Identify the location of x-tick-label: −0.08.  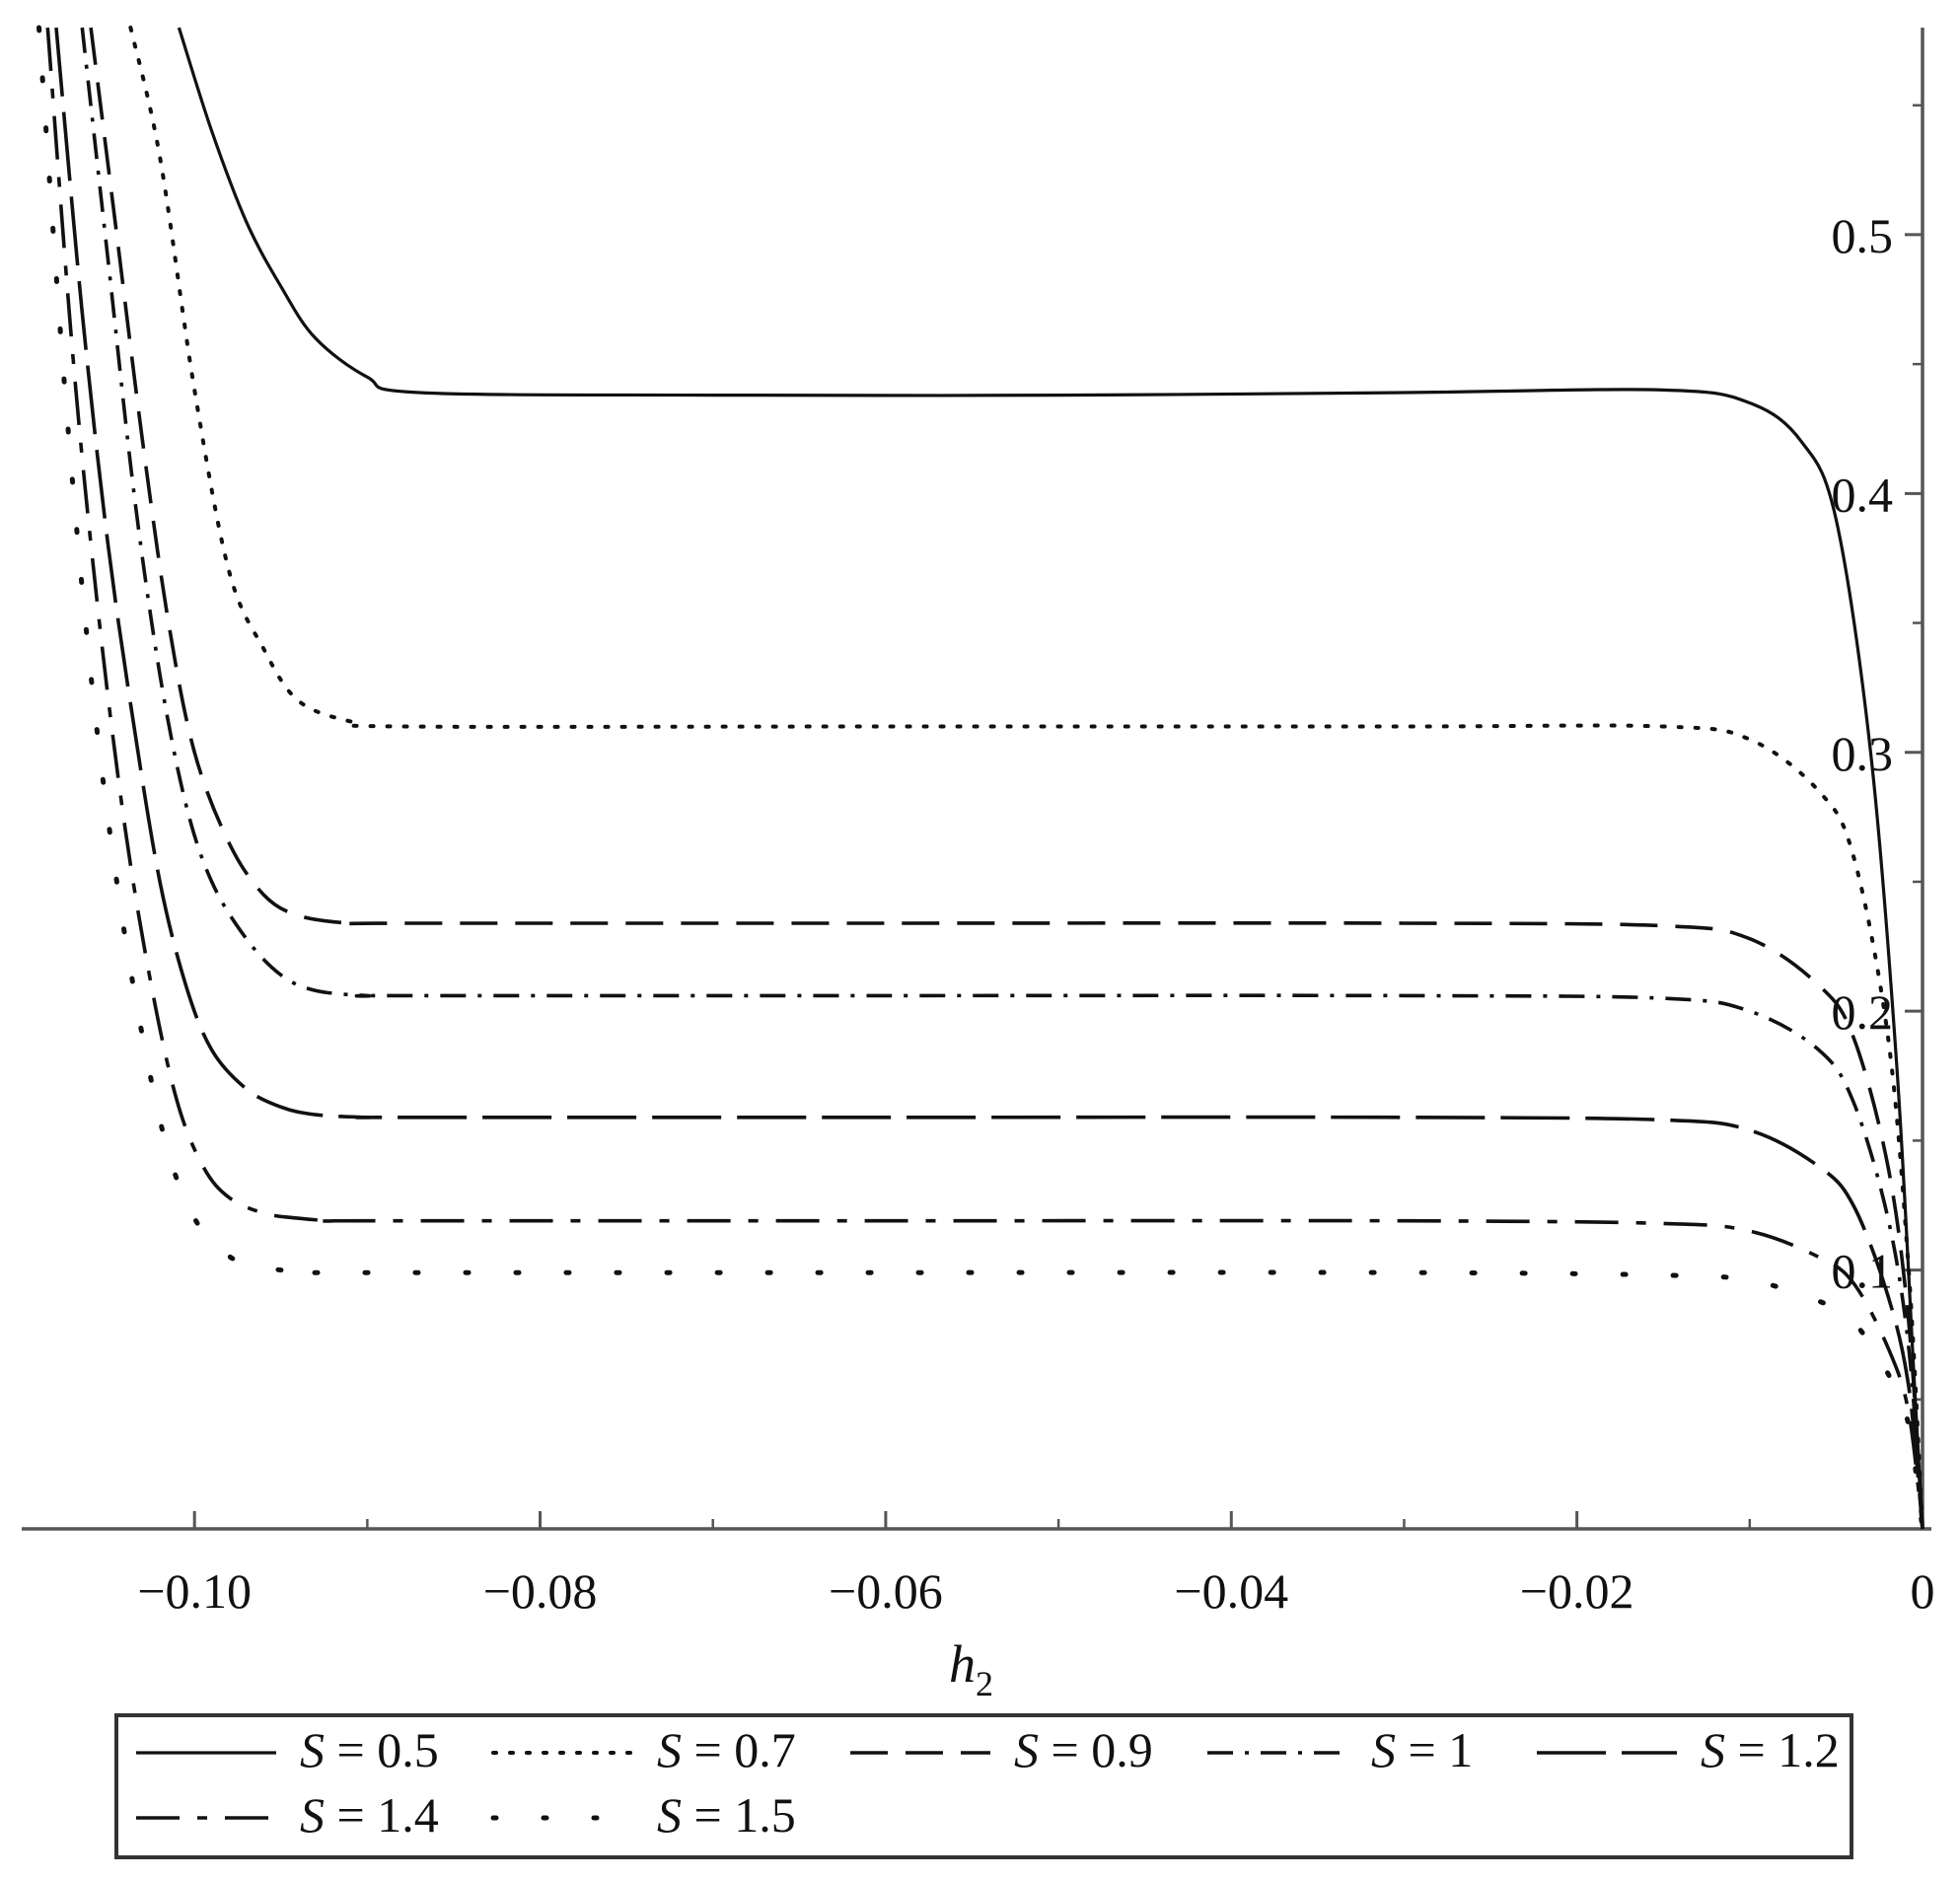
(540, 1591).